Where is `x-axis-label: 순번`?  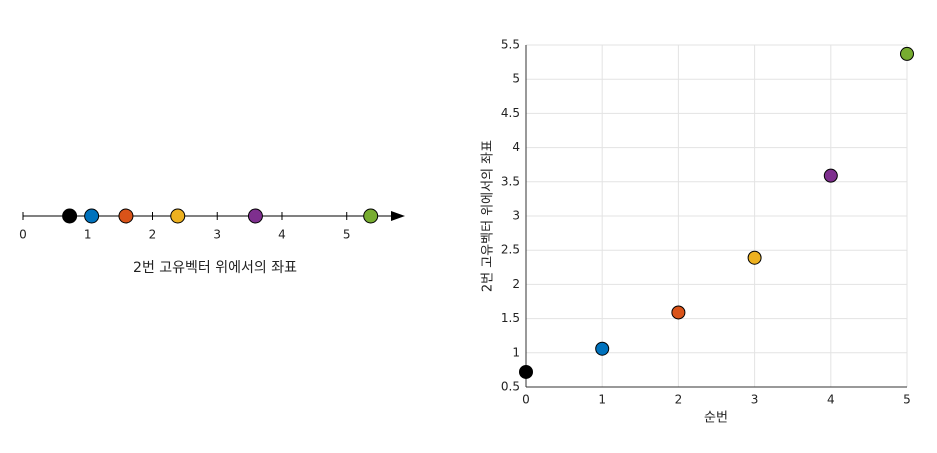
x-axis-label: 순번 is located at coordinates (716, 418).